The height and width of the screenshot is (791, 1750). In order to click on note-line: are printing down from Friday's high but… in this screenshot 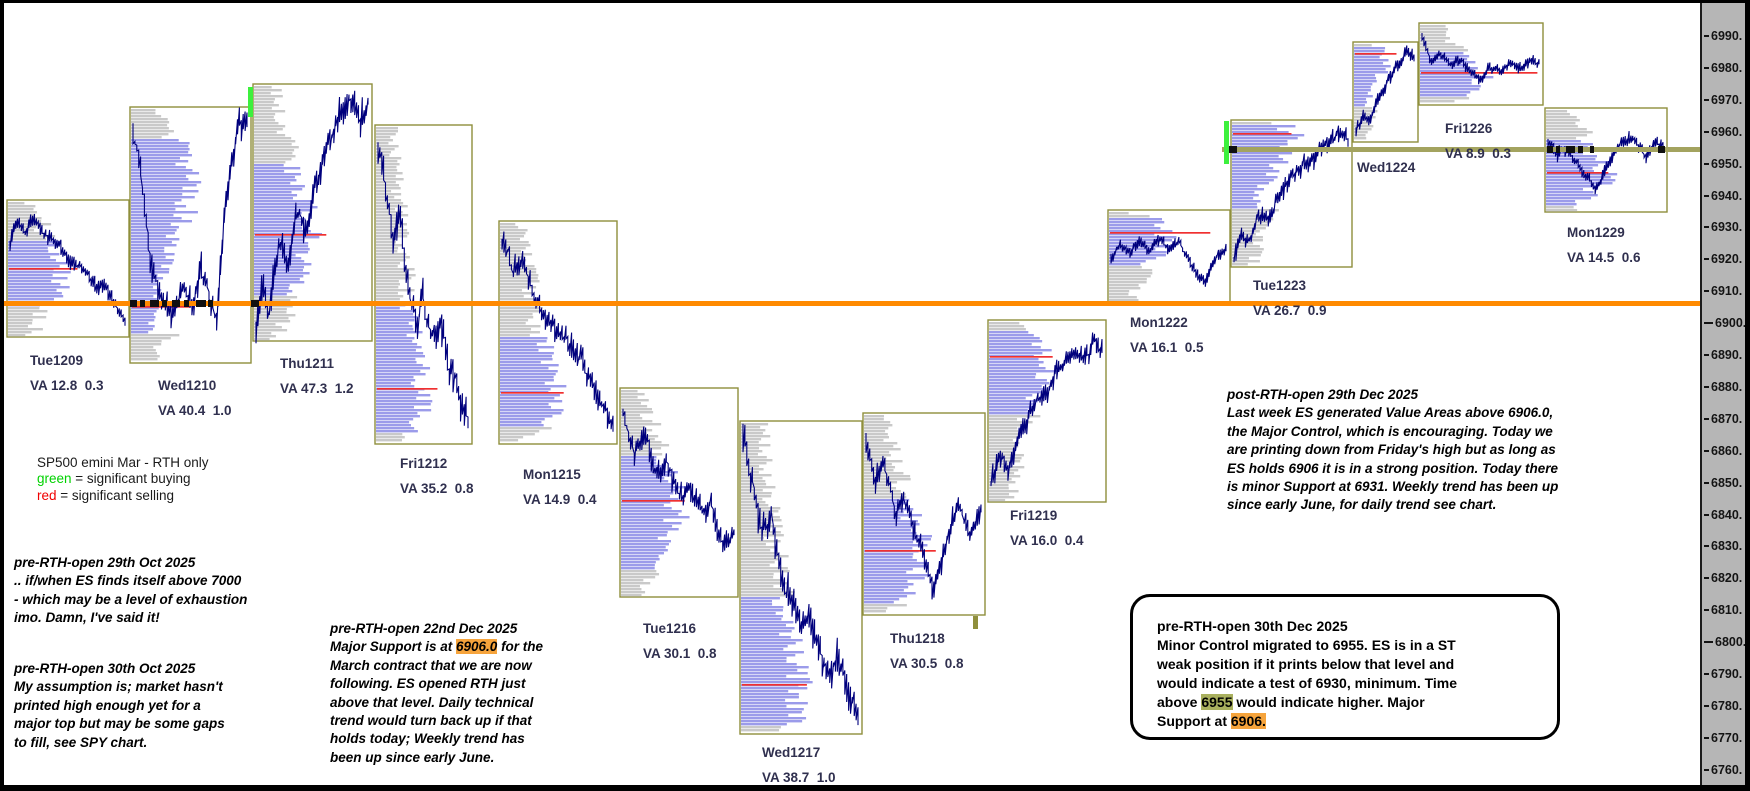, I will do `click(1392, 450)`.